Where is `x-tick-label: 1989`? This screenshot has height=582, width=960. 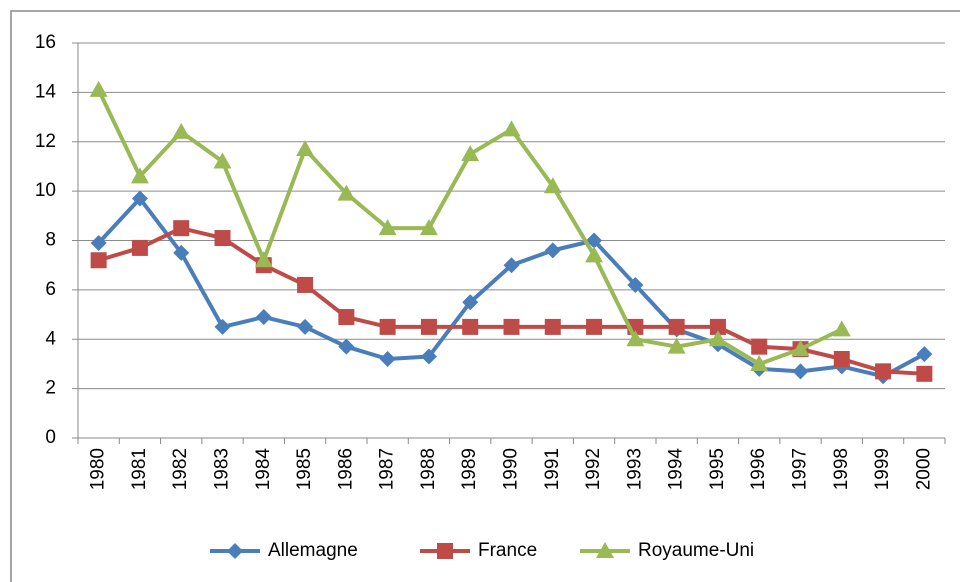 x-tick-label: 1989 is located at coordinates (469, 469).